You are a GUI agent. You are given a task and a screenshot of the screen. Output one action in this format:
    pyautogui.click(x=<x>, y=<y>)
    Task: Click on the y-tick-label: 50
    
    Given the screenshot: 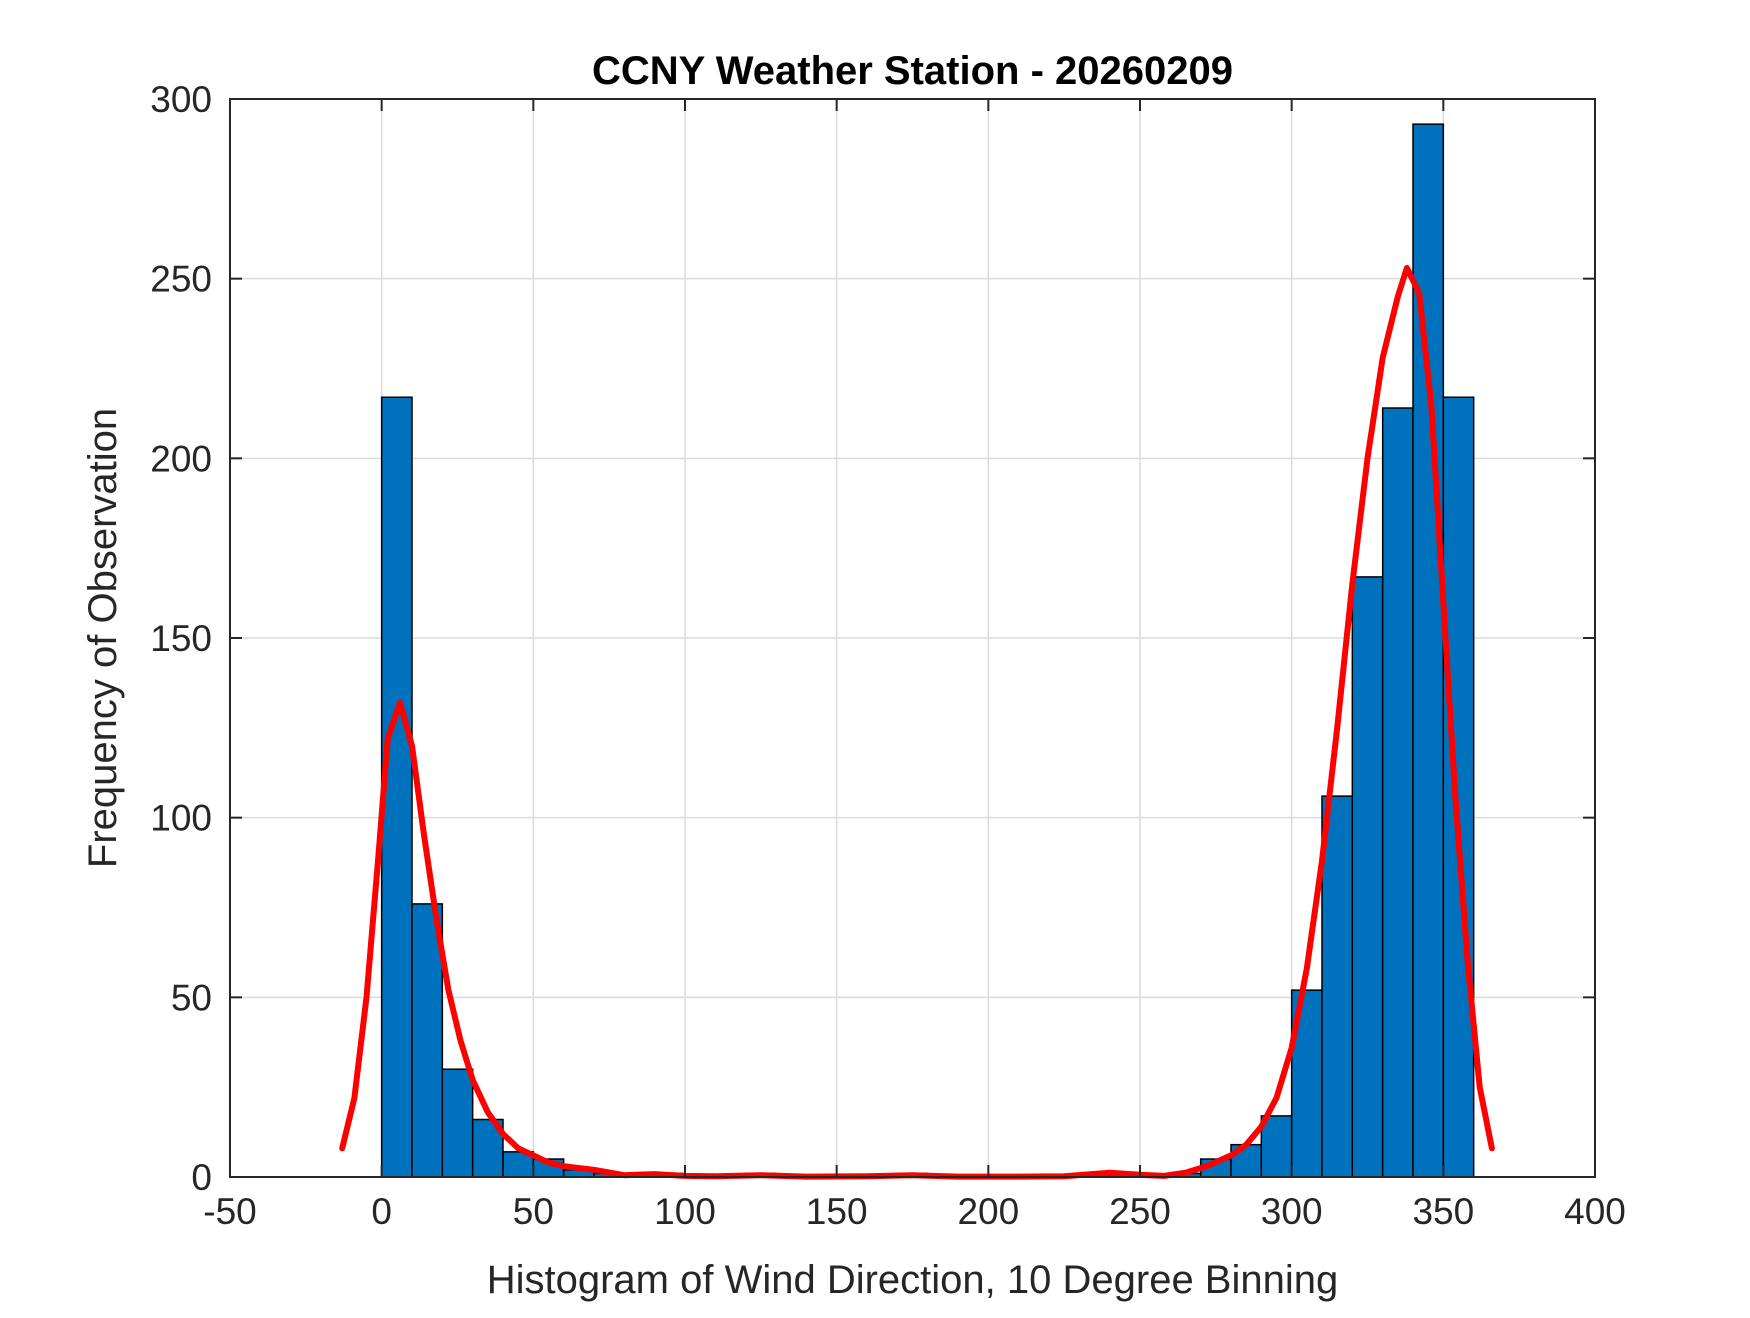 What is the action you would take?
    pyautogui.click(x=191, y=997)
    